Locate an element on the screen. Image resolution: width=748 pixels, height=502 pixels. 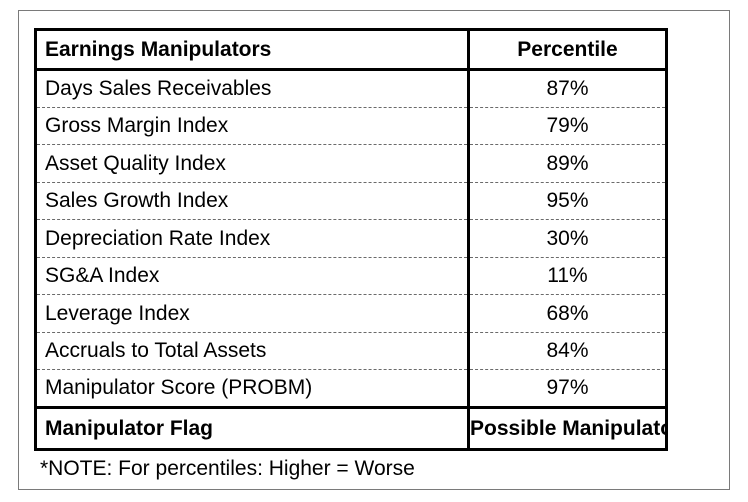
row-label: SG&A Index is located at coordinates (251, 276).